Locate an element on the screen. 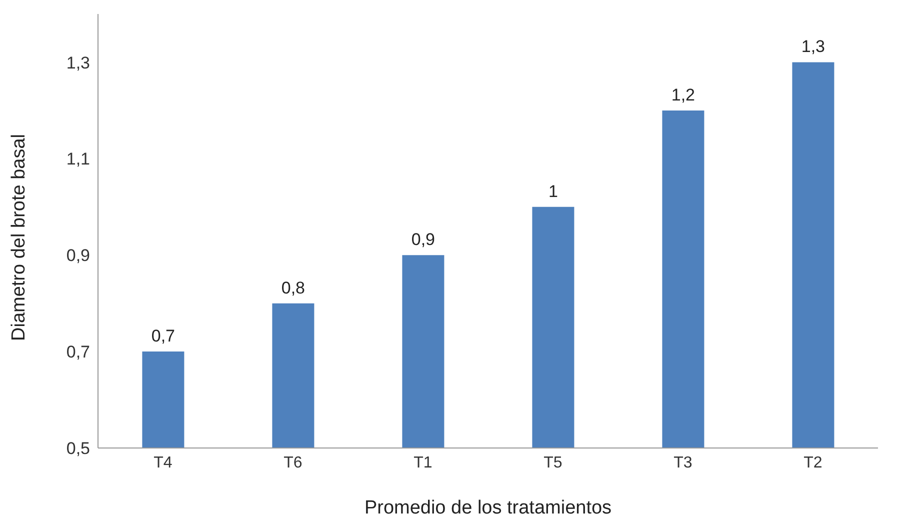  y-axis-title: Diametro del brote basal is located at coordinates (19, 237).